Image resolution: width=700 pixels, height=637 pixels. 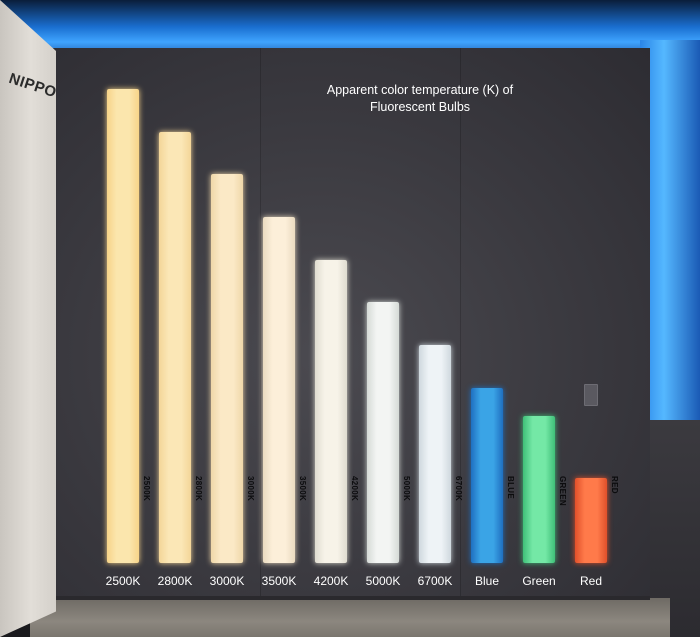 What do you see at coordinates (420, 107) in the screenshot?
I see `title-line-2: Fluorescent Bulbs` at bounding box center [420, 107].